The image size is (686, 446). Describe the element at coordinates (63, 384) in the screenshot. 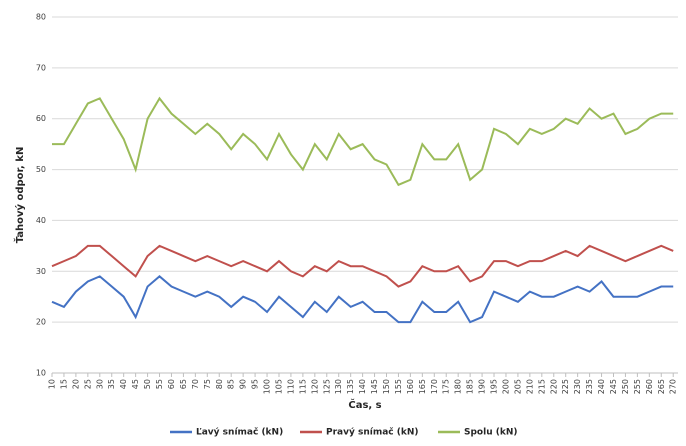

I see `x-tick-label: 15` at that location.